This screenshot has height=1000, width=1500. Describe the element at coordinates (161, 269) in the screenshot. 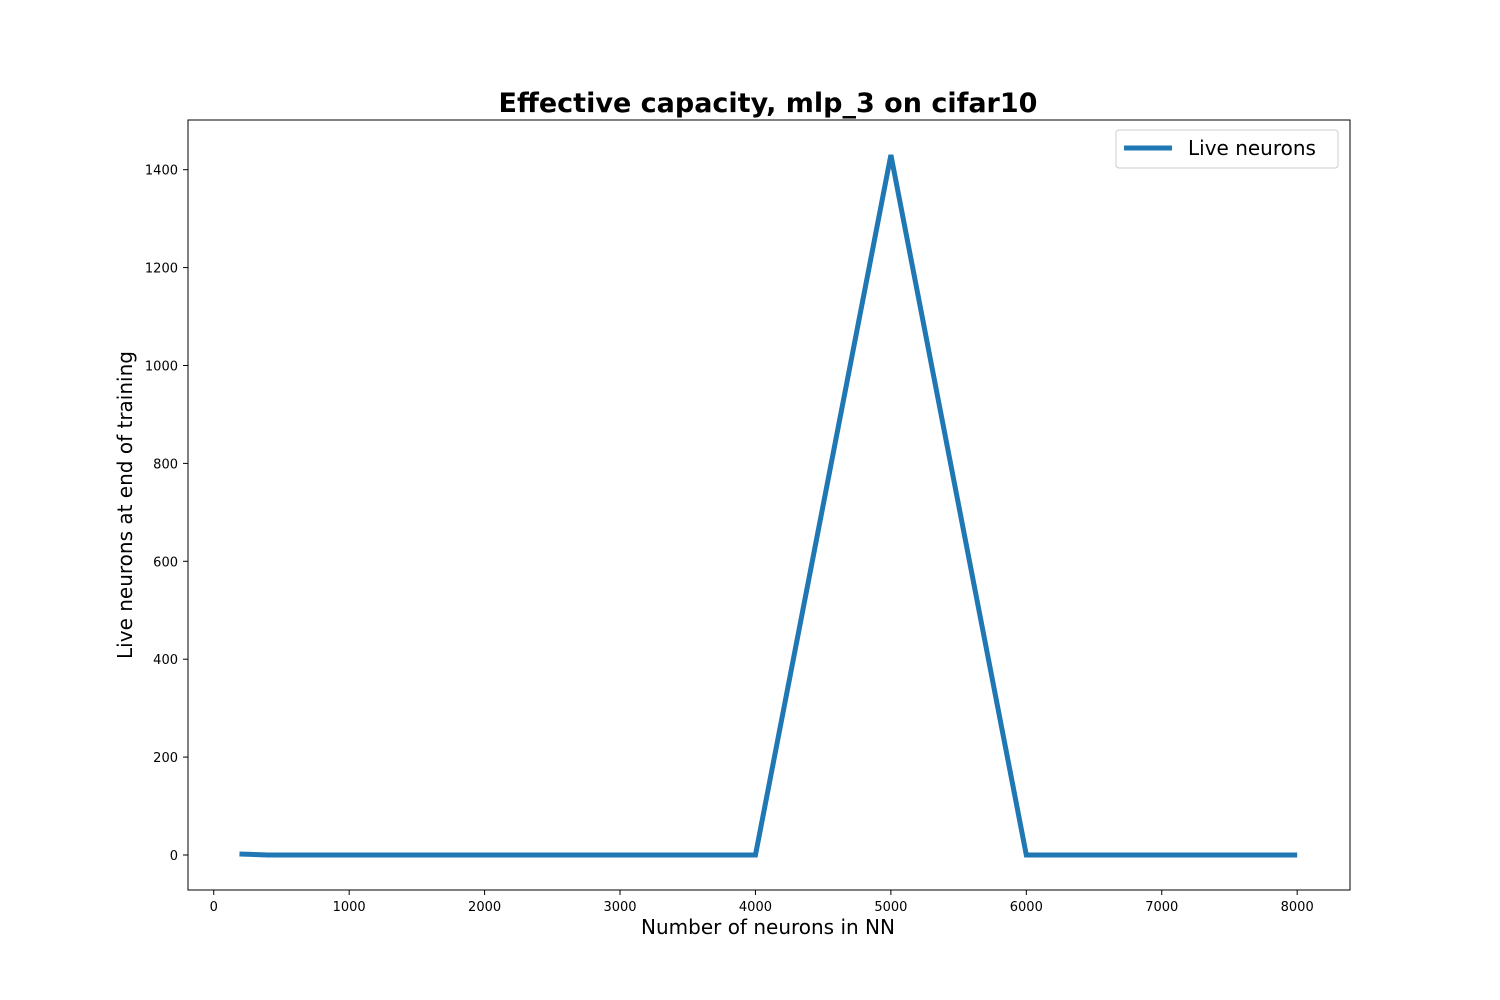

I see `y-tick-label: 1200` at that location.